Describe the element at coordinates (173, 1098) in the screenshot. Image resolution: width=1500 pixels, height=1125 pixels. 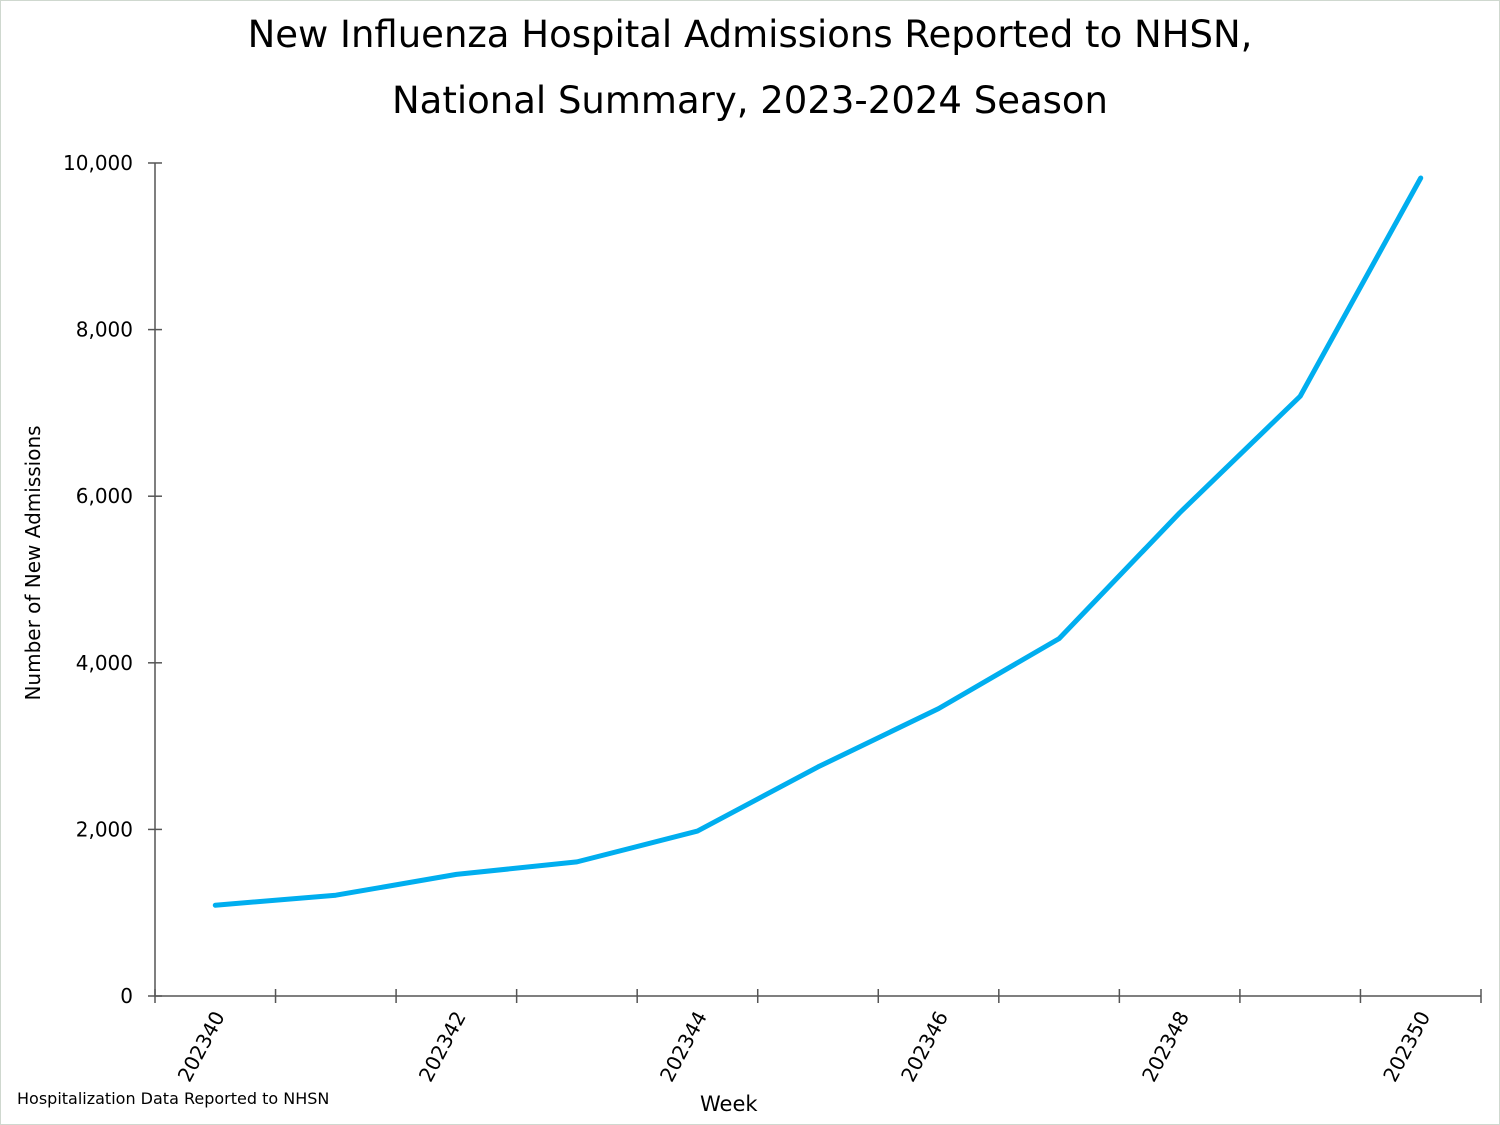
I see `footnote: Hospitalization Data Reported to NHSN` at that location.